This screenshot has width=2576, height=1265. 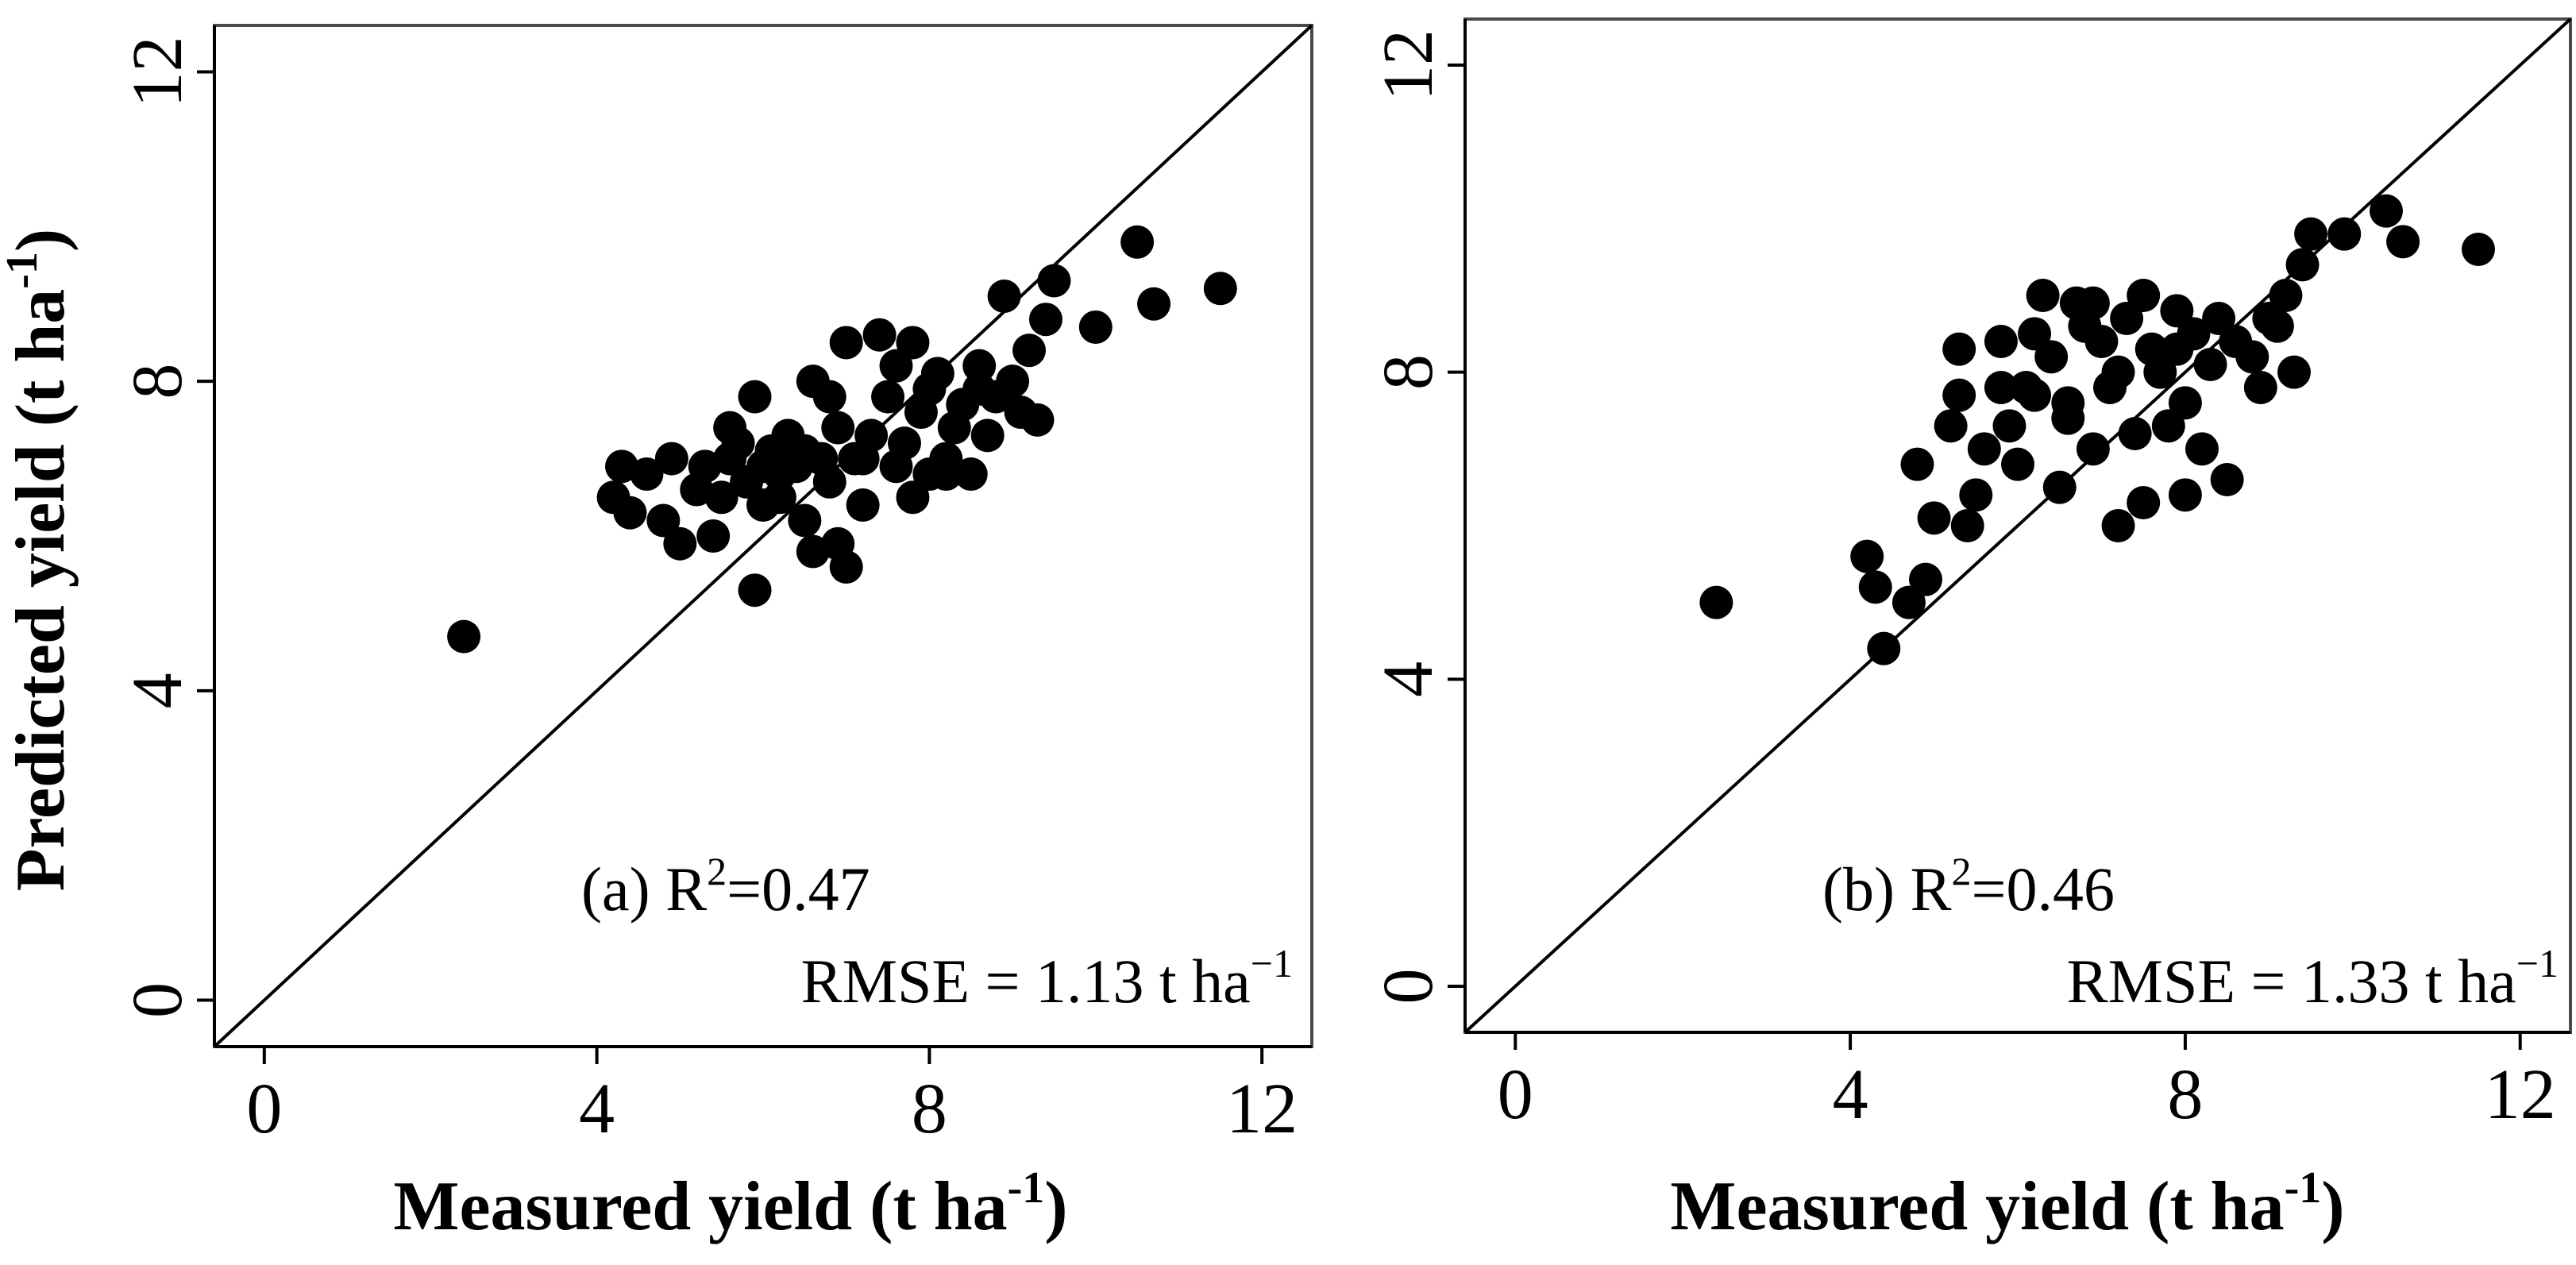 What do you see at coordinates (157, 71) in the screenshot?
I see `panel-a-y-tick-label: 12` at bounding box center [157, 71].